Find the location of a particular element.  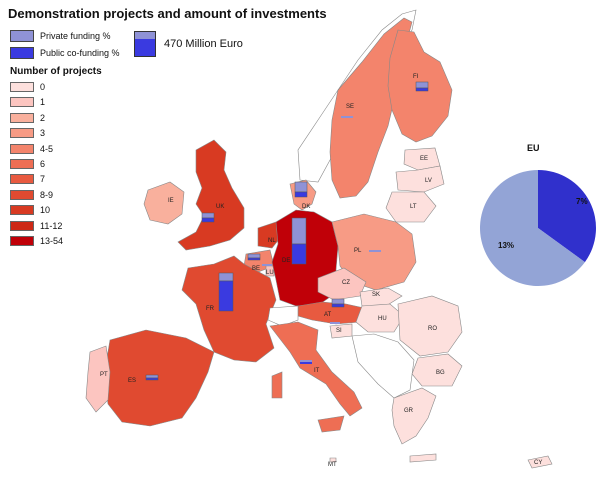

country-label-ro: RO is located at coordinates (432, 329).